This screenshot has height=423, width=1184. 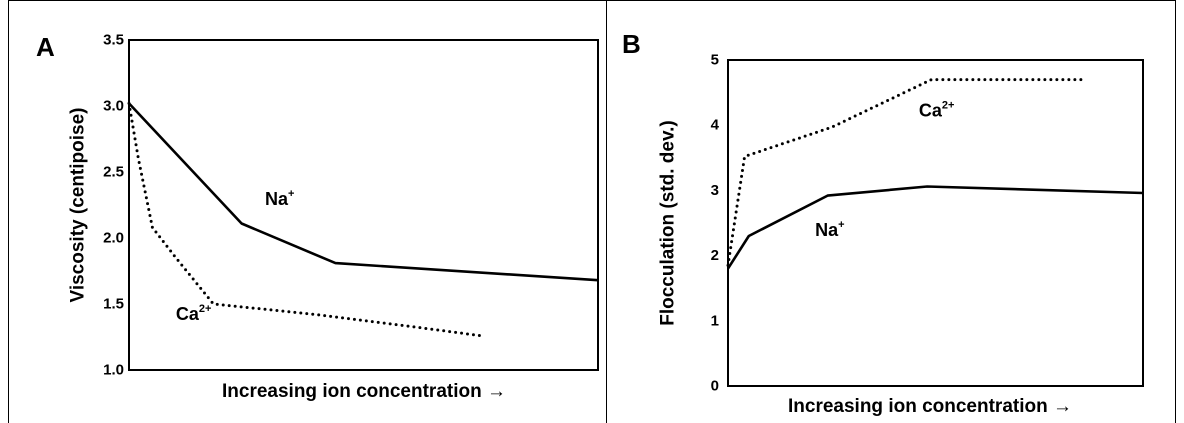 I want to click on y-axis-title: Viscosity (centipoise), so click(x=78, y=205).